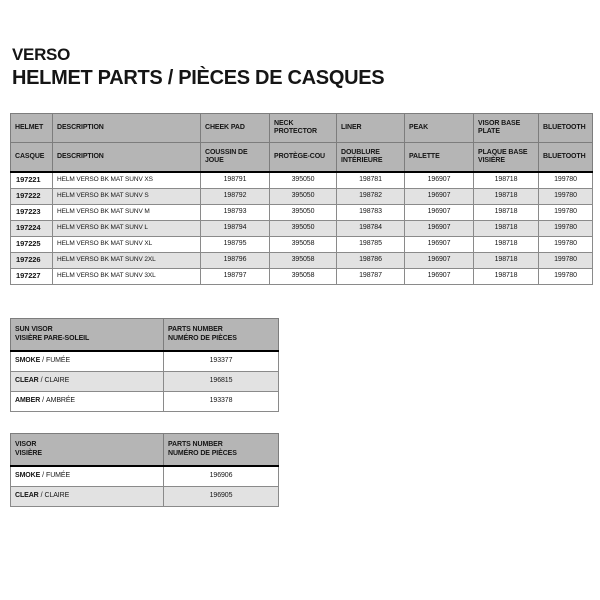  I want to click on color-label-en: SMOKE, so click(28, 476).